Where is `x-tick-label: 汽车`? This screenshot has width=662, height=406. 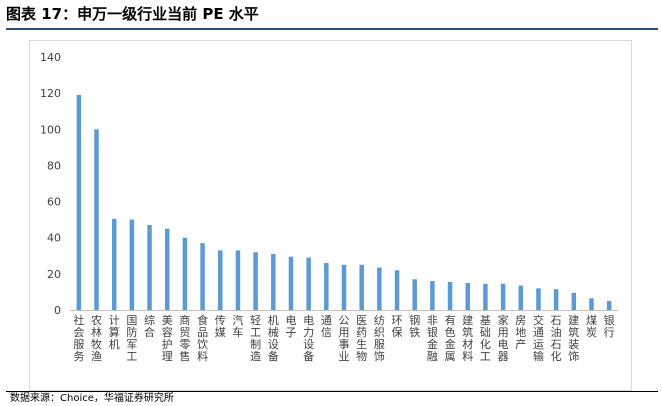
x-tick-label: 汽车 is located at coordinates (237, 326).